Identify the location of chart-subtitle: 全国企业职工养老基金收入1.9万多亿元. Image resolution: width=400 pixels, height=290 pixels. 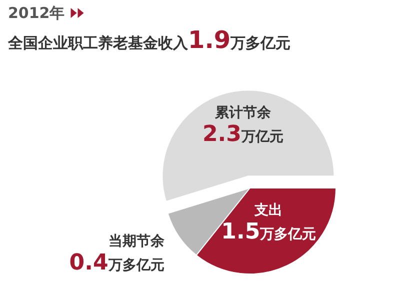
(149, 40).